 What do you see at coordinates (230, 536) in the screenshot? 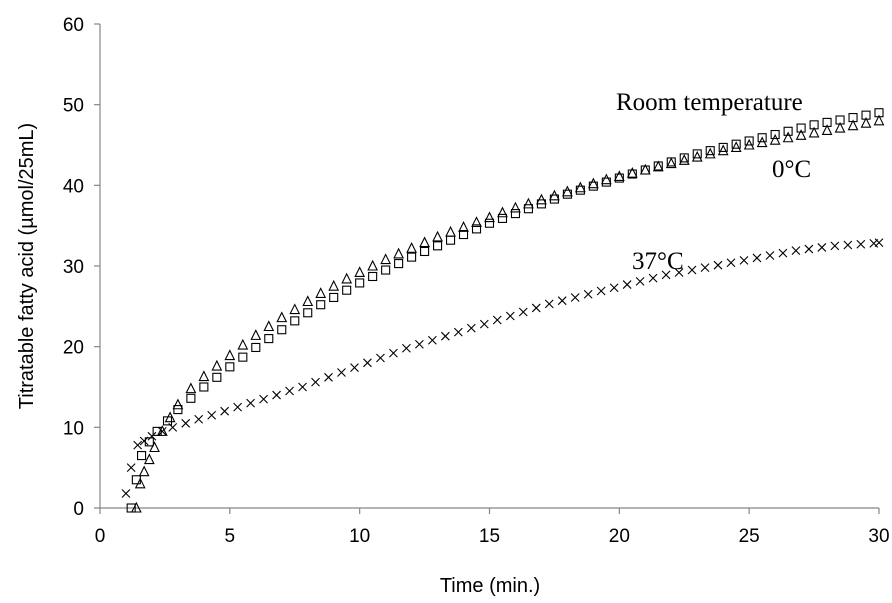
I see `x-tick-label: 5` at bounding box center [230, 536].